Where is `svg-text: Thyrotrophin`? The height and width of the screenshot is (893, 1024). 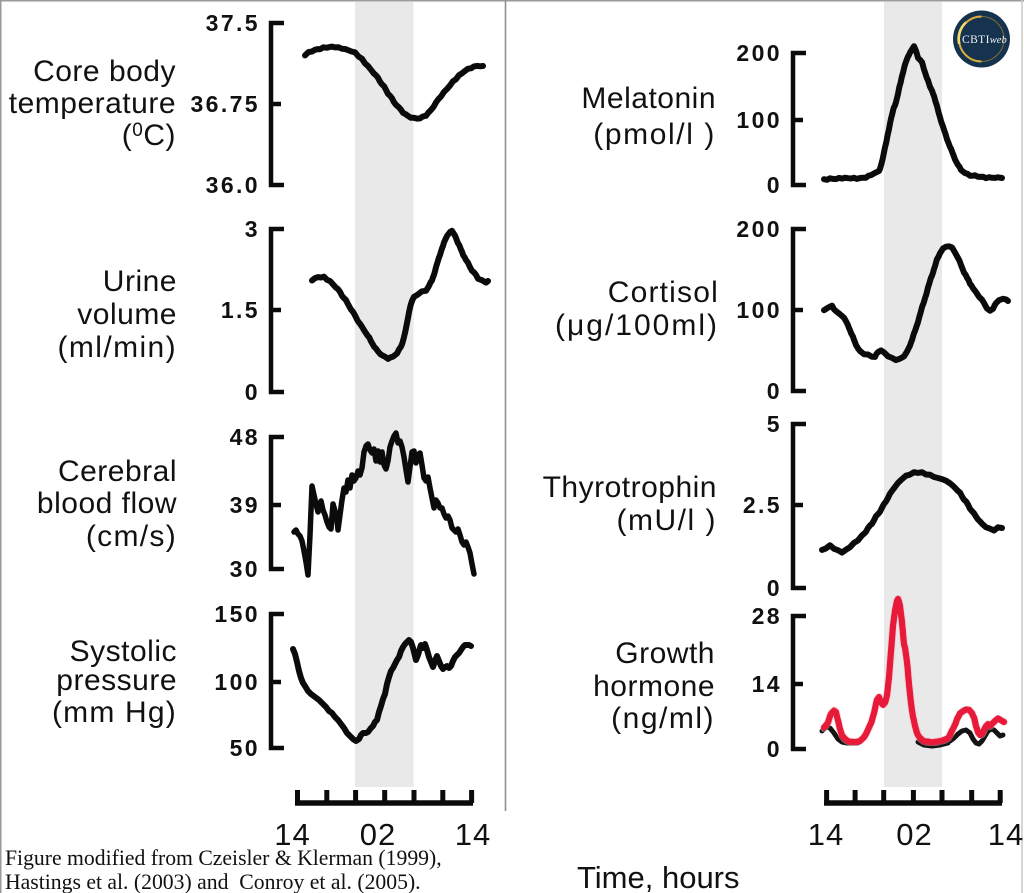
svg-text: Thyrotrophin is located at coordinates (630, 487).